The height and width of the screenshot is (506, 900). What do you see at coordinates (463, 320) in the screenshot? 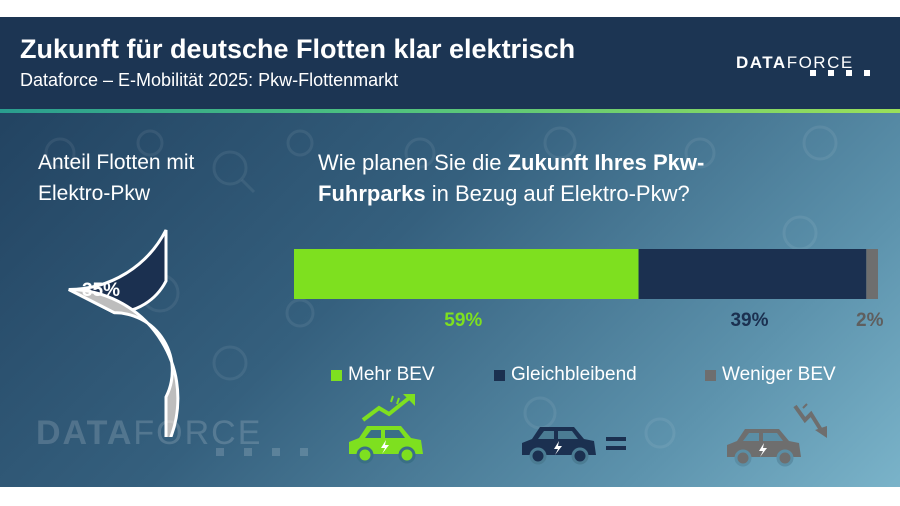
I see `bar-label-more: 59%` at bounding box center [463, 320].